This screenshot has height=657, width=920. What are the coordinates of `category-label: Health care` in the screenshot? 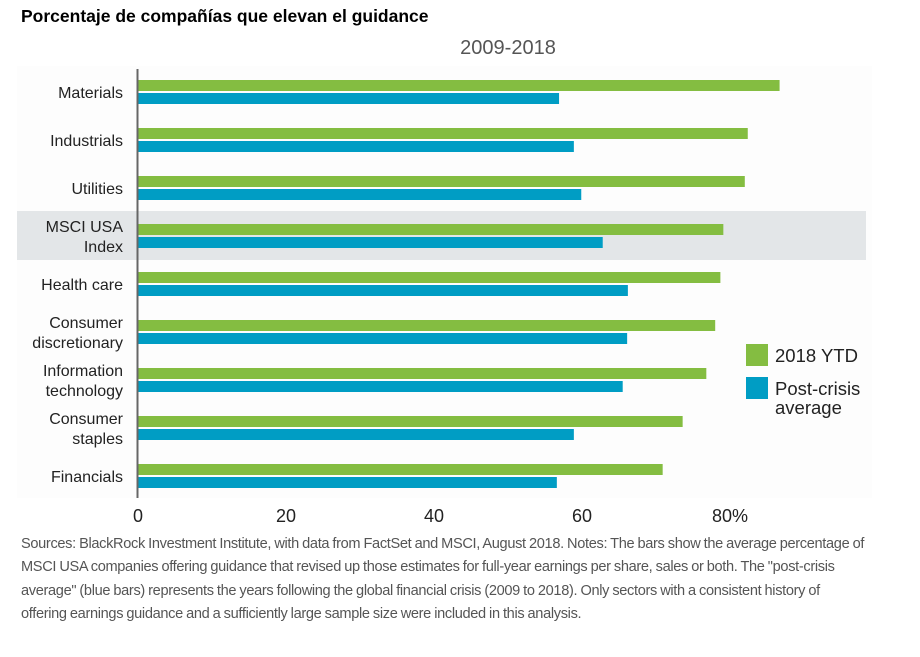 It's located at (82, 285).